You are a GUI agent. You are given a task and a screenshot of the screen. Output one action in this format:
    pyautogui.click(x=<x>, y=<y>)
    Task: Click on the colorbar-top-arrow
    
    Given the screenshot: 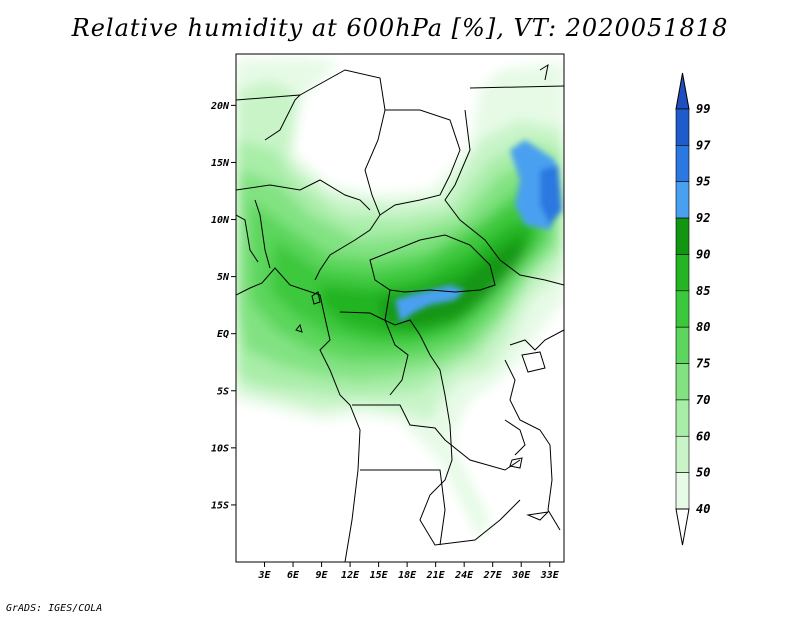 What is the action you would take?
    pyautogui.click(x=682, y=91)
    